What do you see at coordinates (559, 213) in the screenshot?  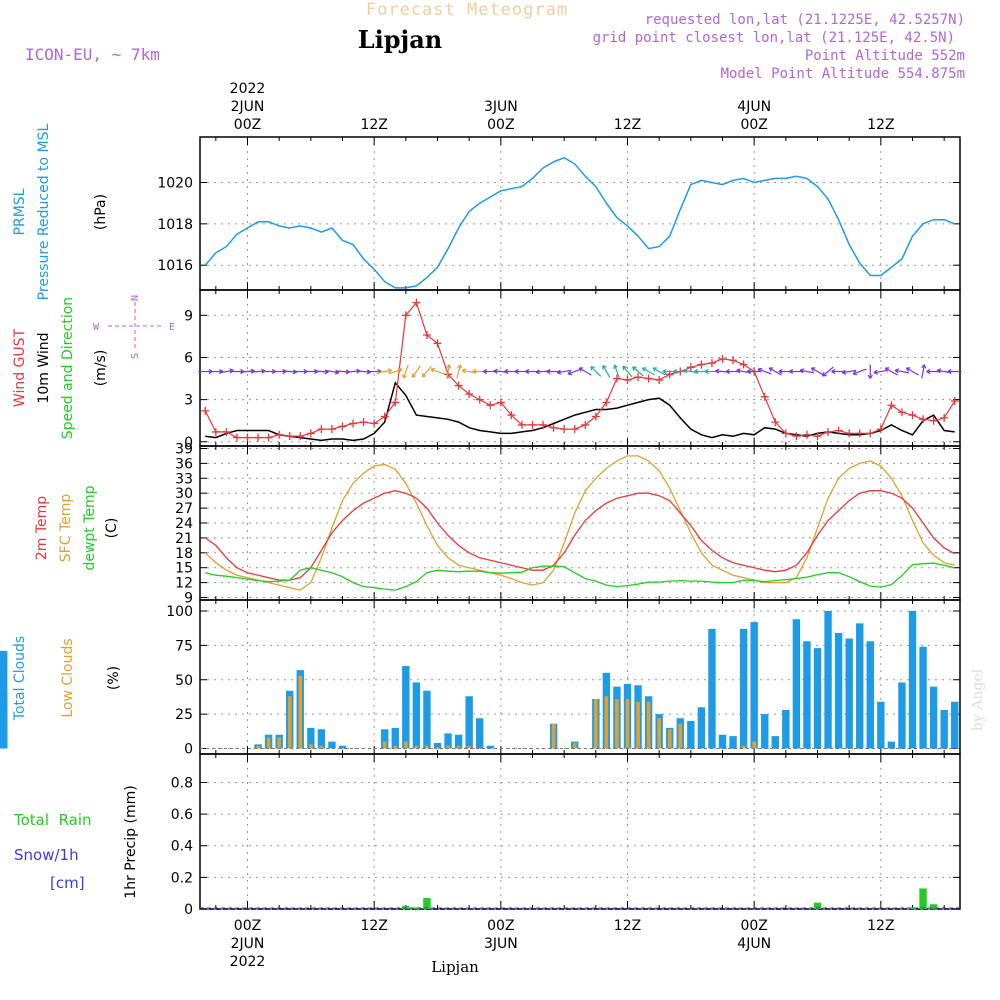 I see `pressure-panel: 1016 1018 1020` at bounding box center [559, 213].